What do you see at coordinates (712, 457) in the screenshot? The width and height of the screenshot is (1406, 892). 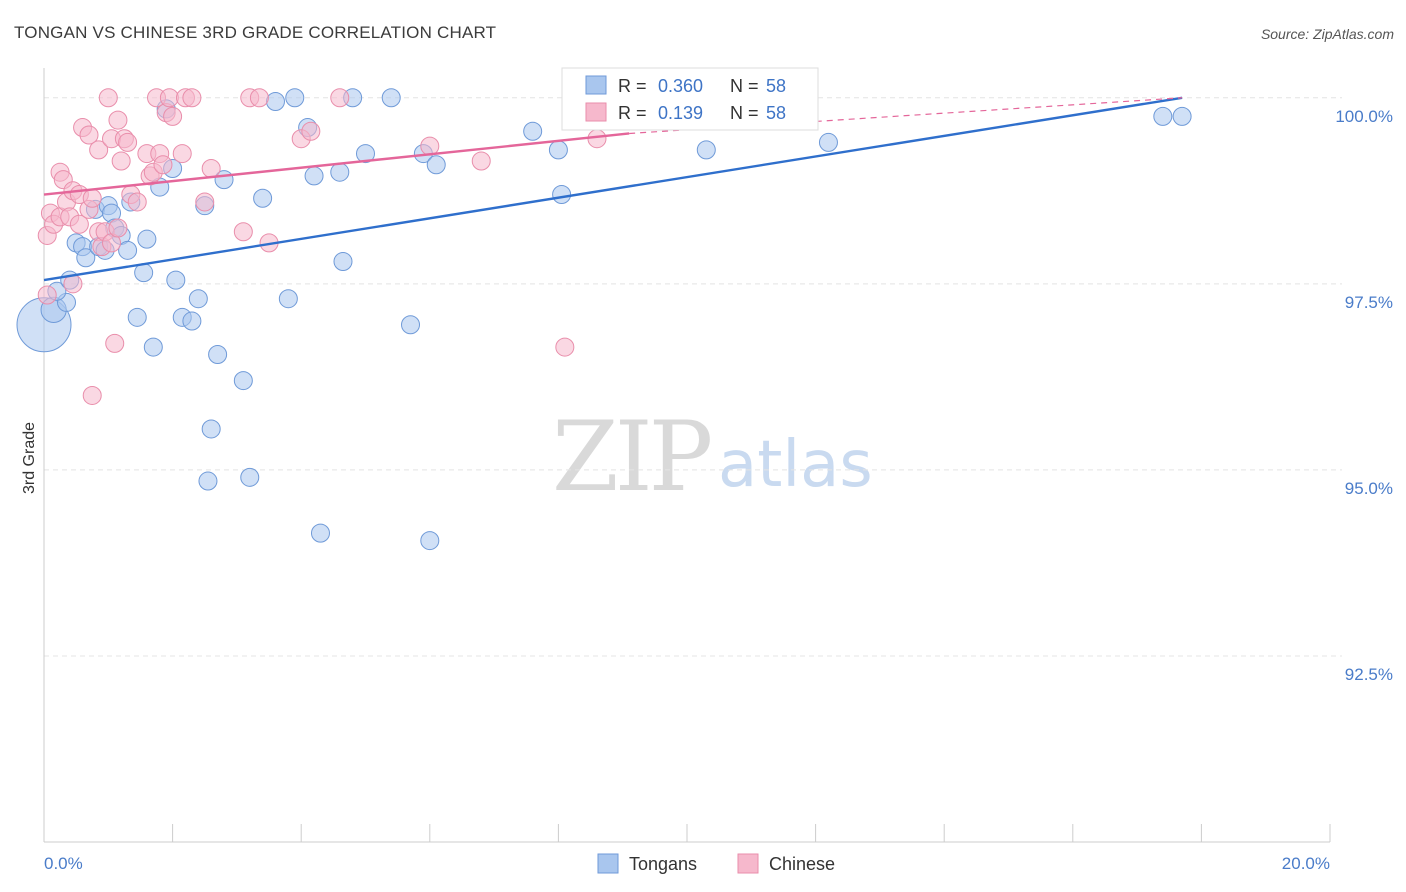 I see `watermark: ZIP atlas` at bounding box center [712, 457].